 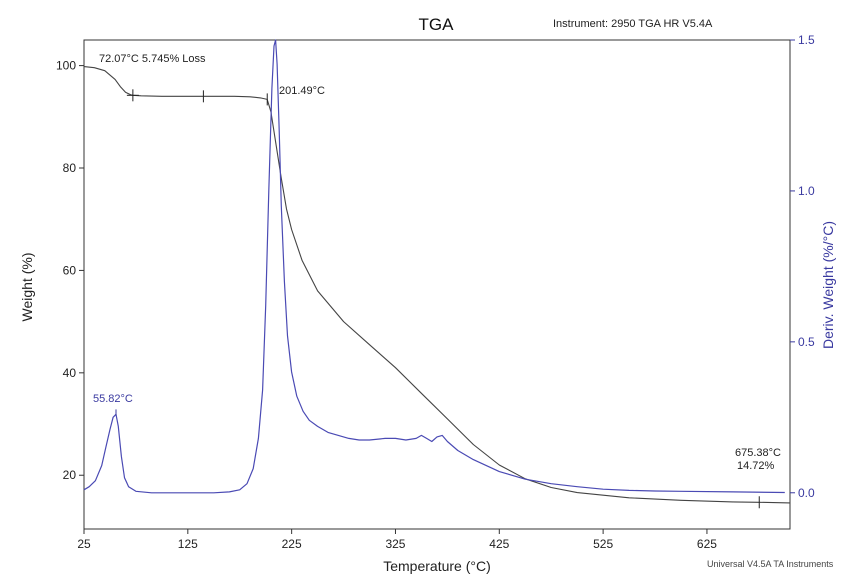 I want to click on software-footer: Universal V4.5A TA Instruments, so click(x=770, y=564).